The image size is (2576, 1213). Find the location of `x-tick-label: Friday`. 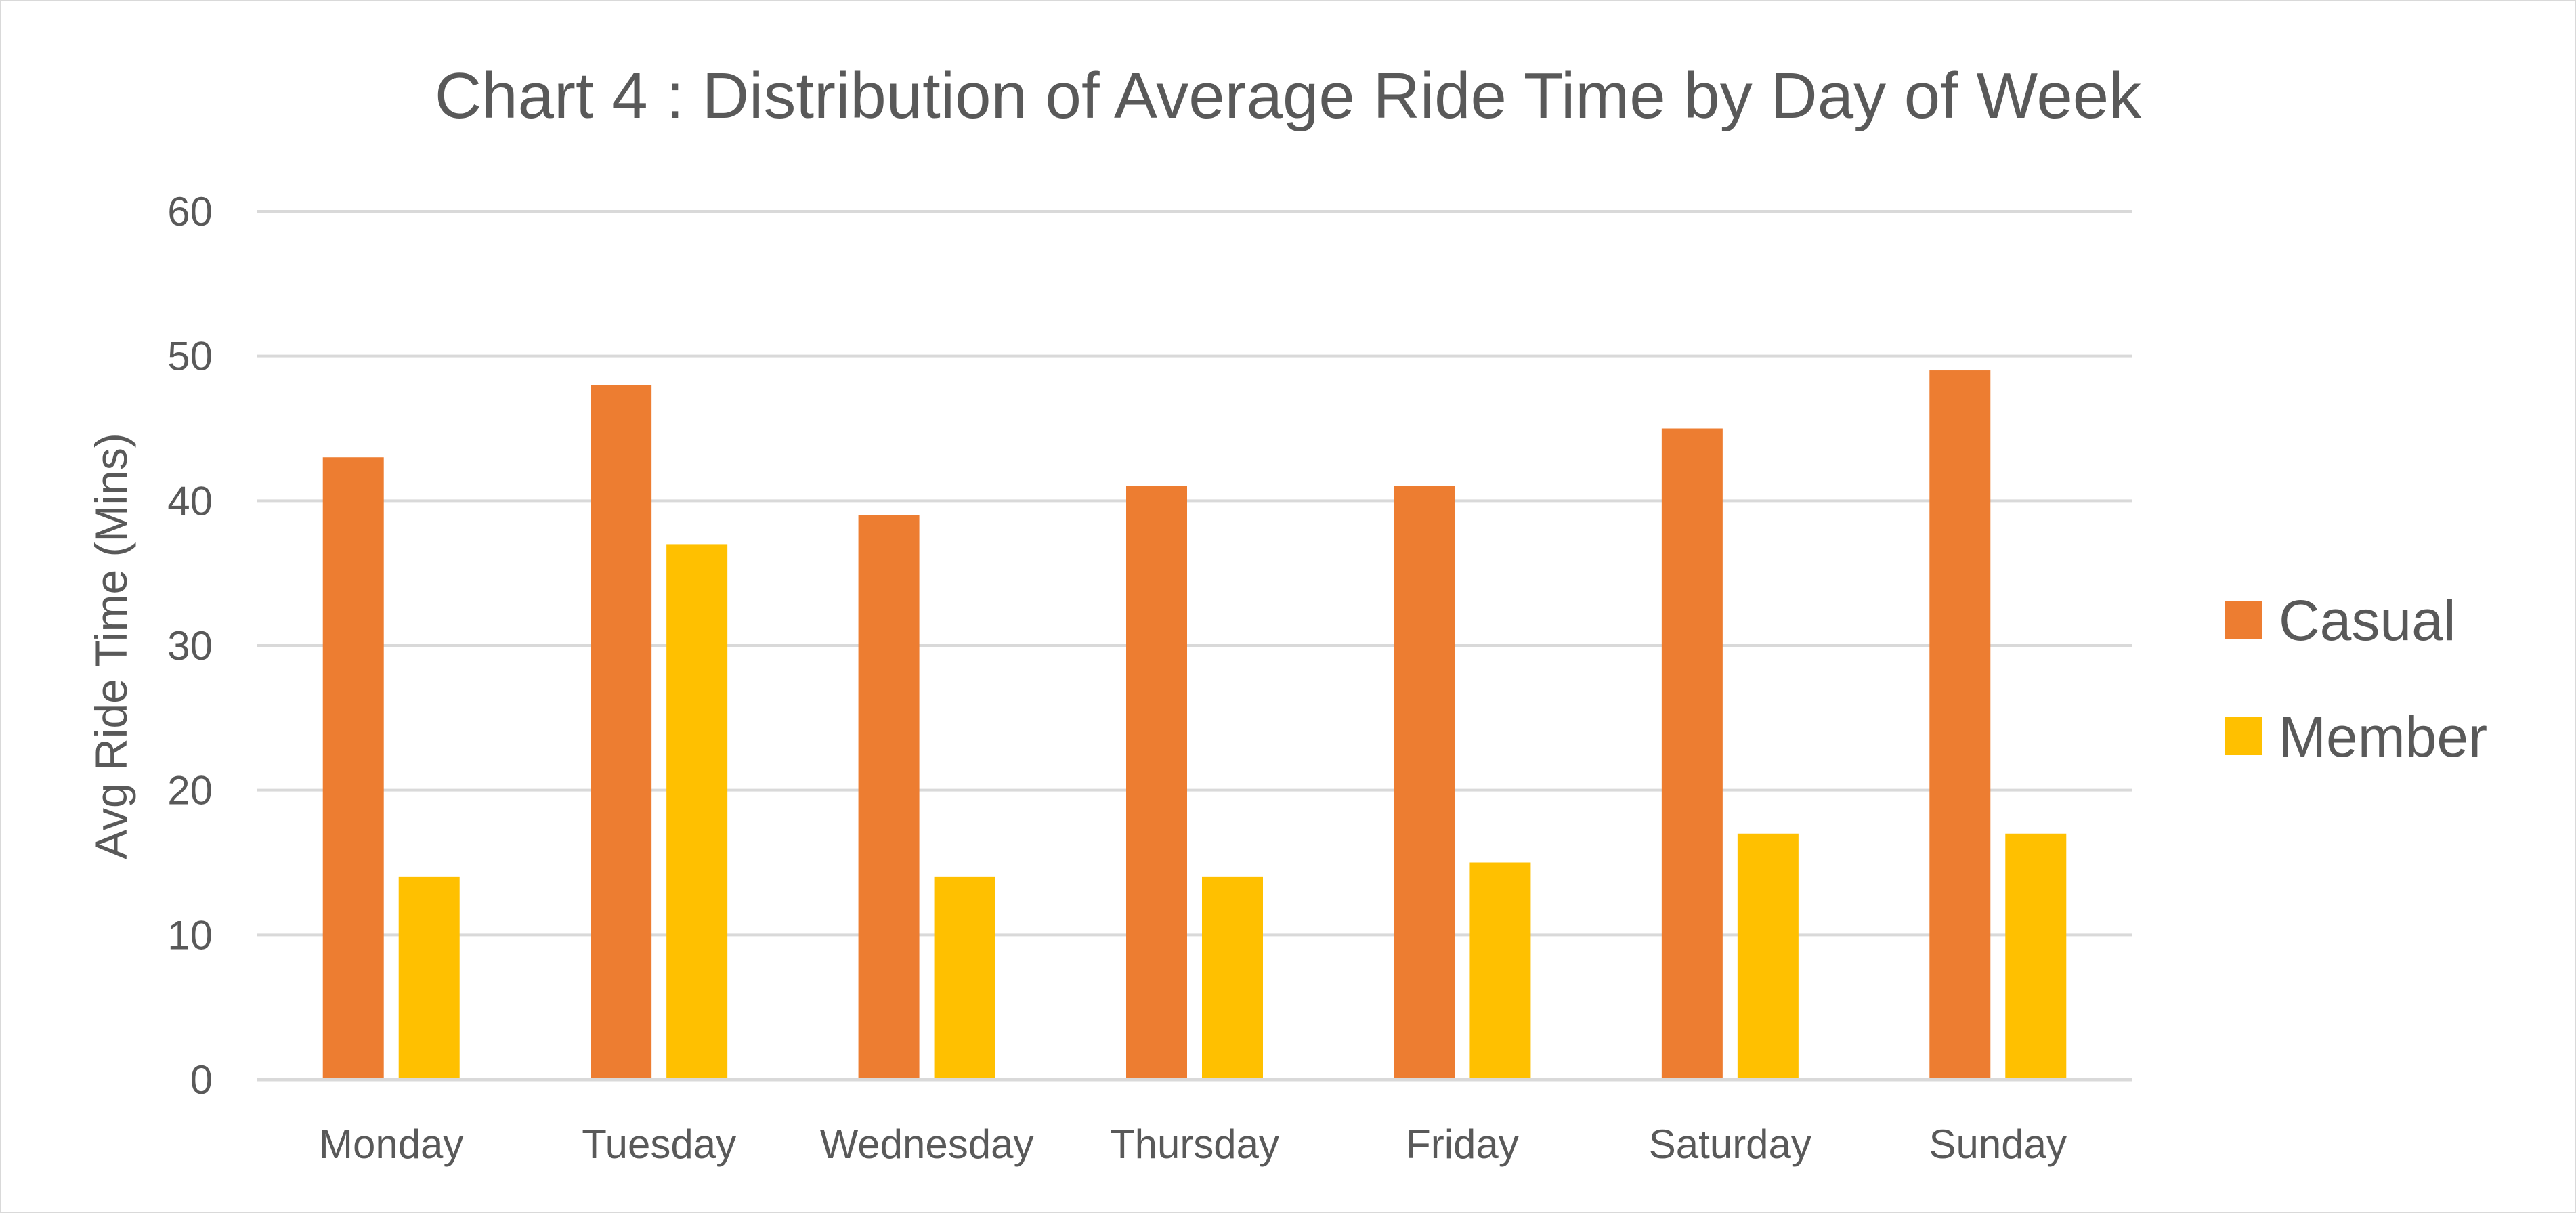

x-tick-label: Friday is located at coordinates (1462, 1145).